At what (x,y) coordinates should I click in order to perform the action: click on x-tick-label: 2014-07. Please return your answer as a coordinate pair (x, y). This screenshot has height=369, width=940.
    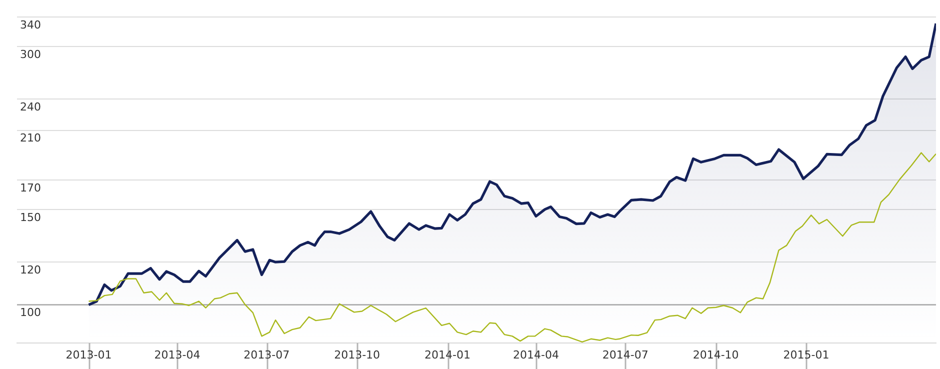
    Looking at the image, I should click on (625, 355).